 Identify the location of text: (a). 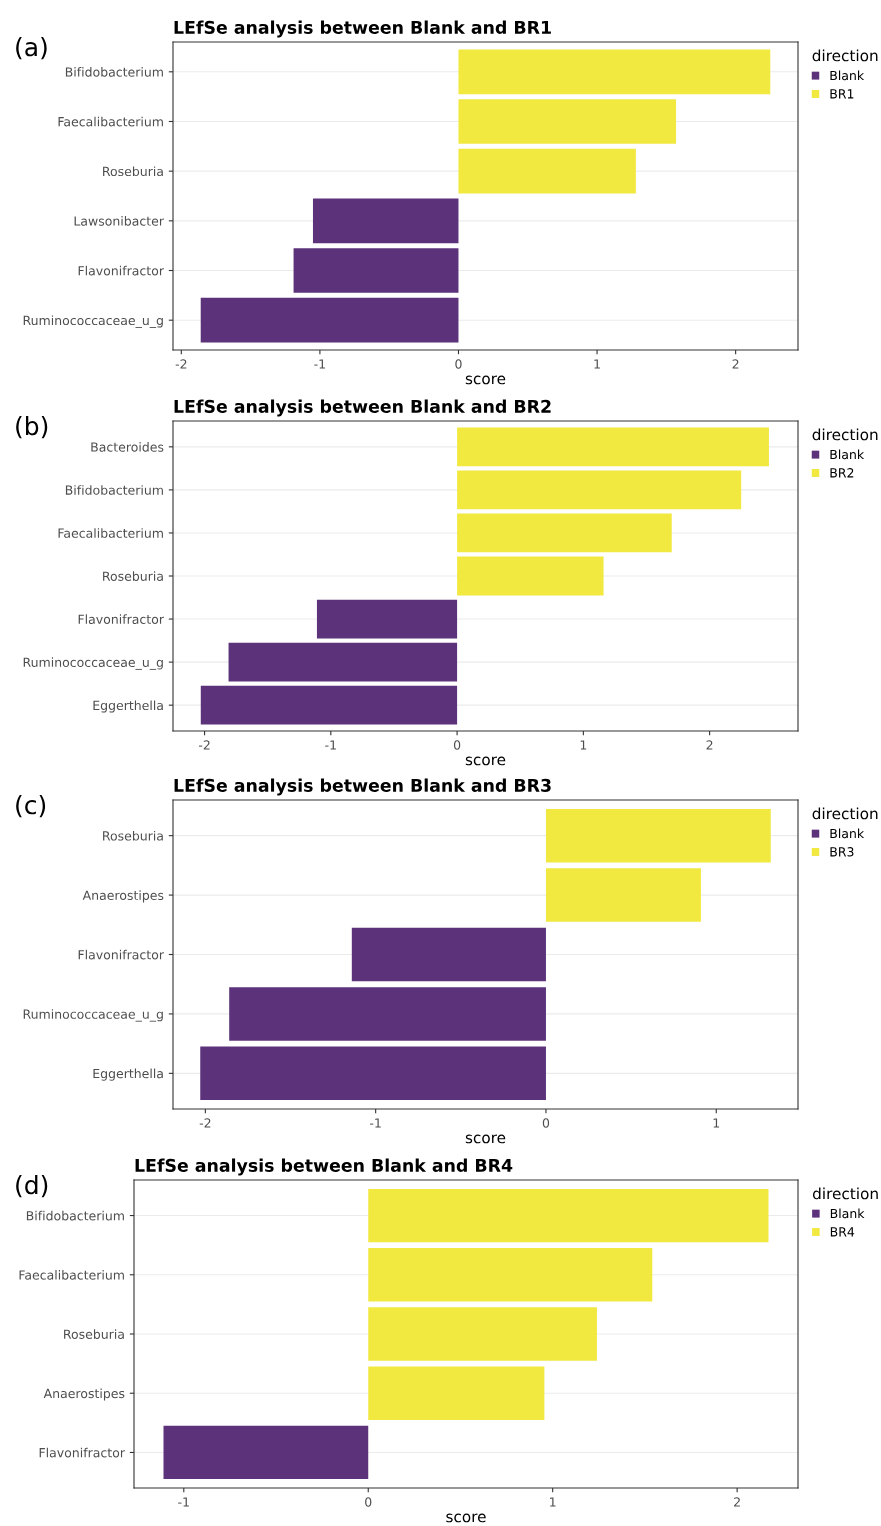
(31, 48).